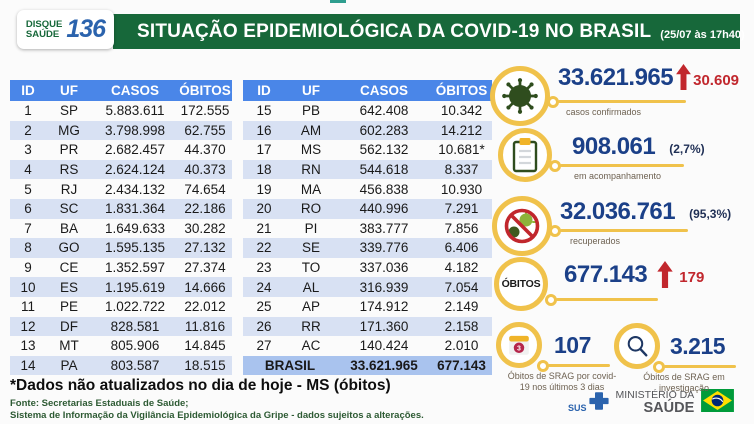 The width and height of the screenshot is (754, 424). What do you see at coordinates (264, 326) in the screenshot?
I see `table-cell: 26` at bounding box center [264, 326].